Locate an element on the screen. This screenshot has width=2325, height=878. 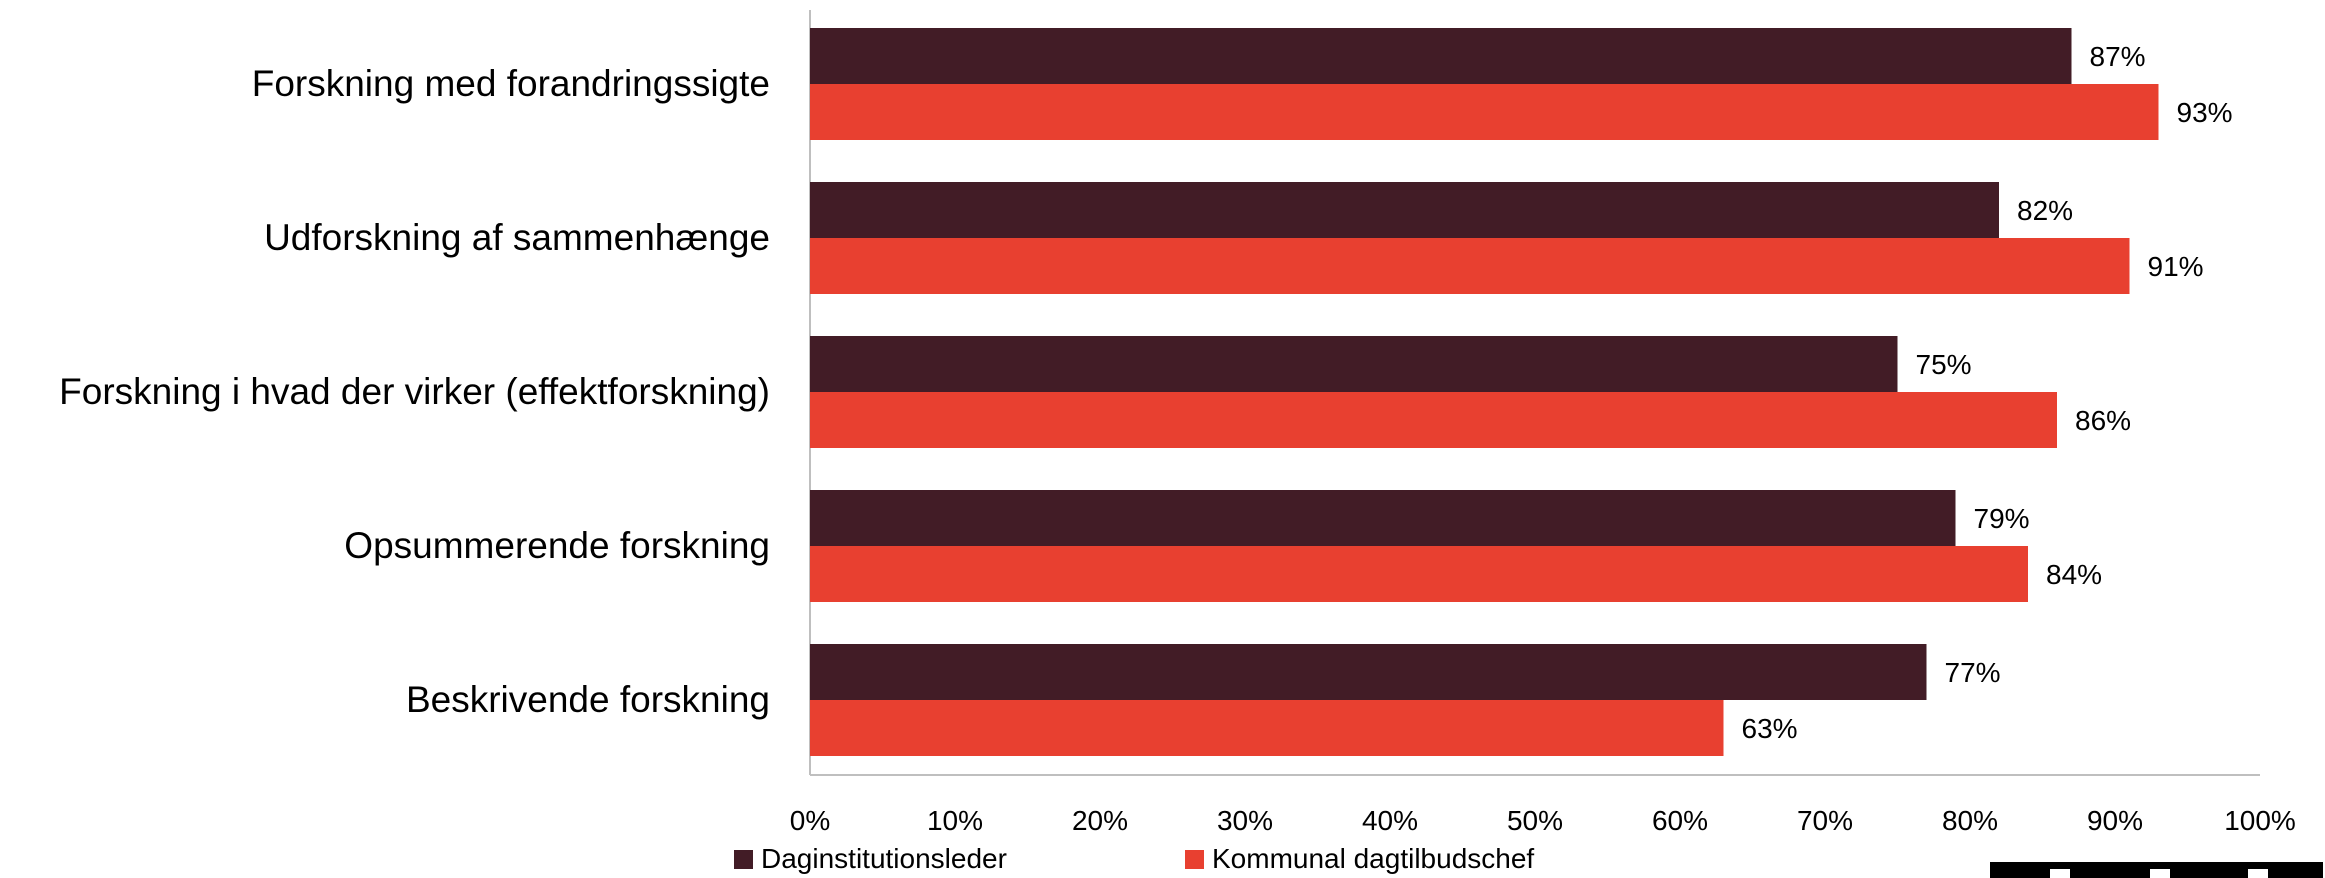
x-tick-label: 60% is located at coordinates (1680, 820).